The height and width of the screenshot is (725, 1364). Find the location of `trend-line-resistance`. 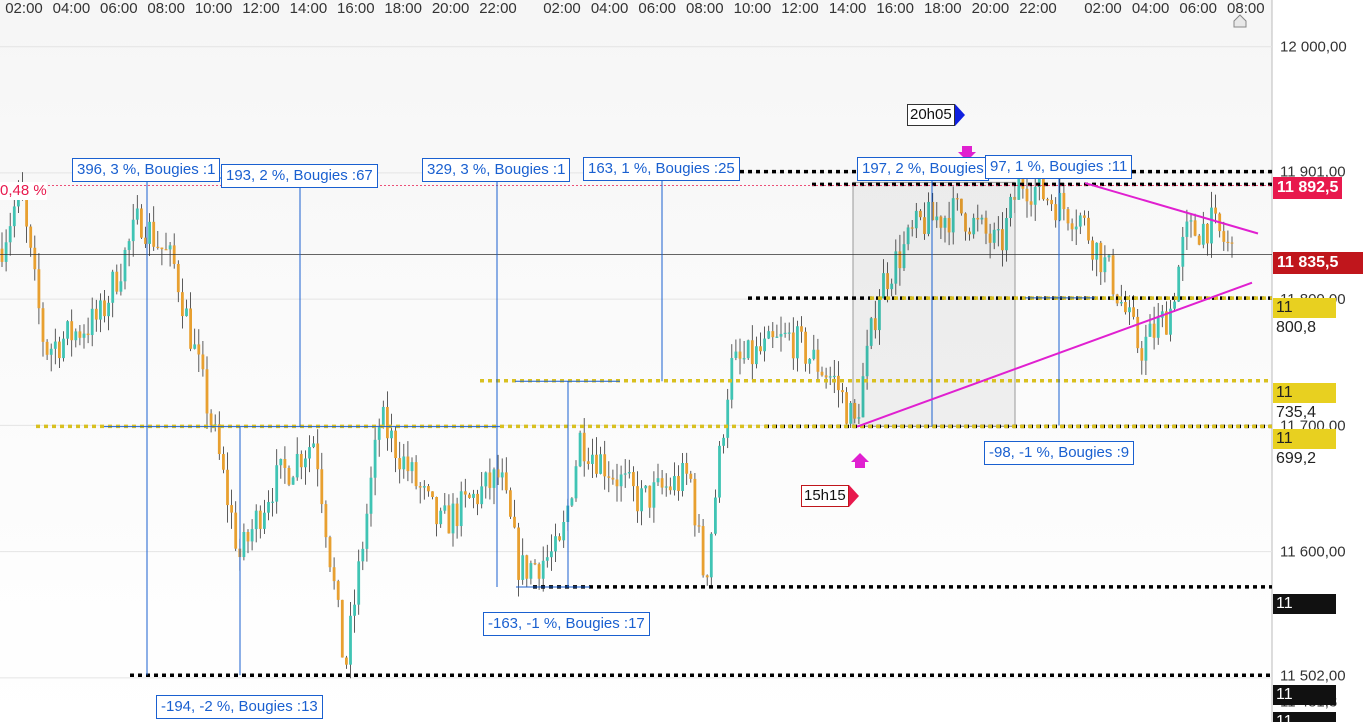

trend-line-resistance is located at coordinates (1171, 208).